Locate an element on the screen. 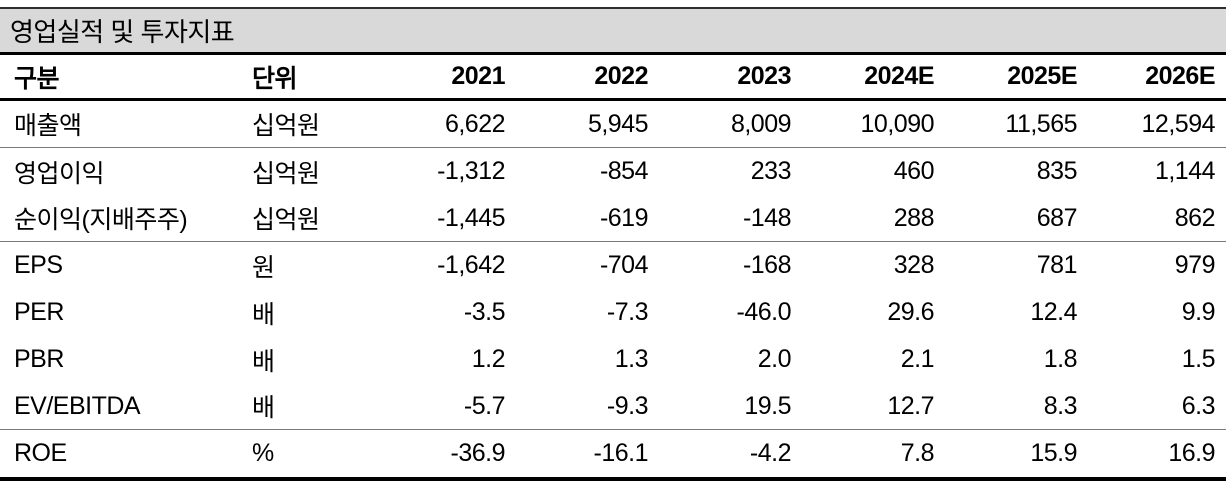 This screenshot has height=490, width=1226. value-cell: 6,622 is located at coordinates (474, 123).